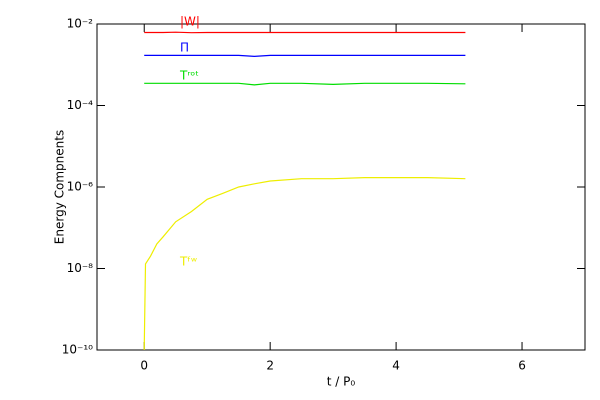  Describe the element at coordinates (341, 382) in the screenshot. I see `x-axis-label: t / P₀` at that location.